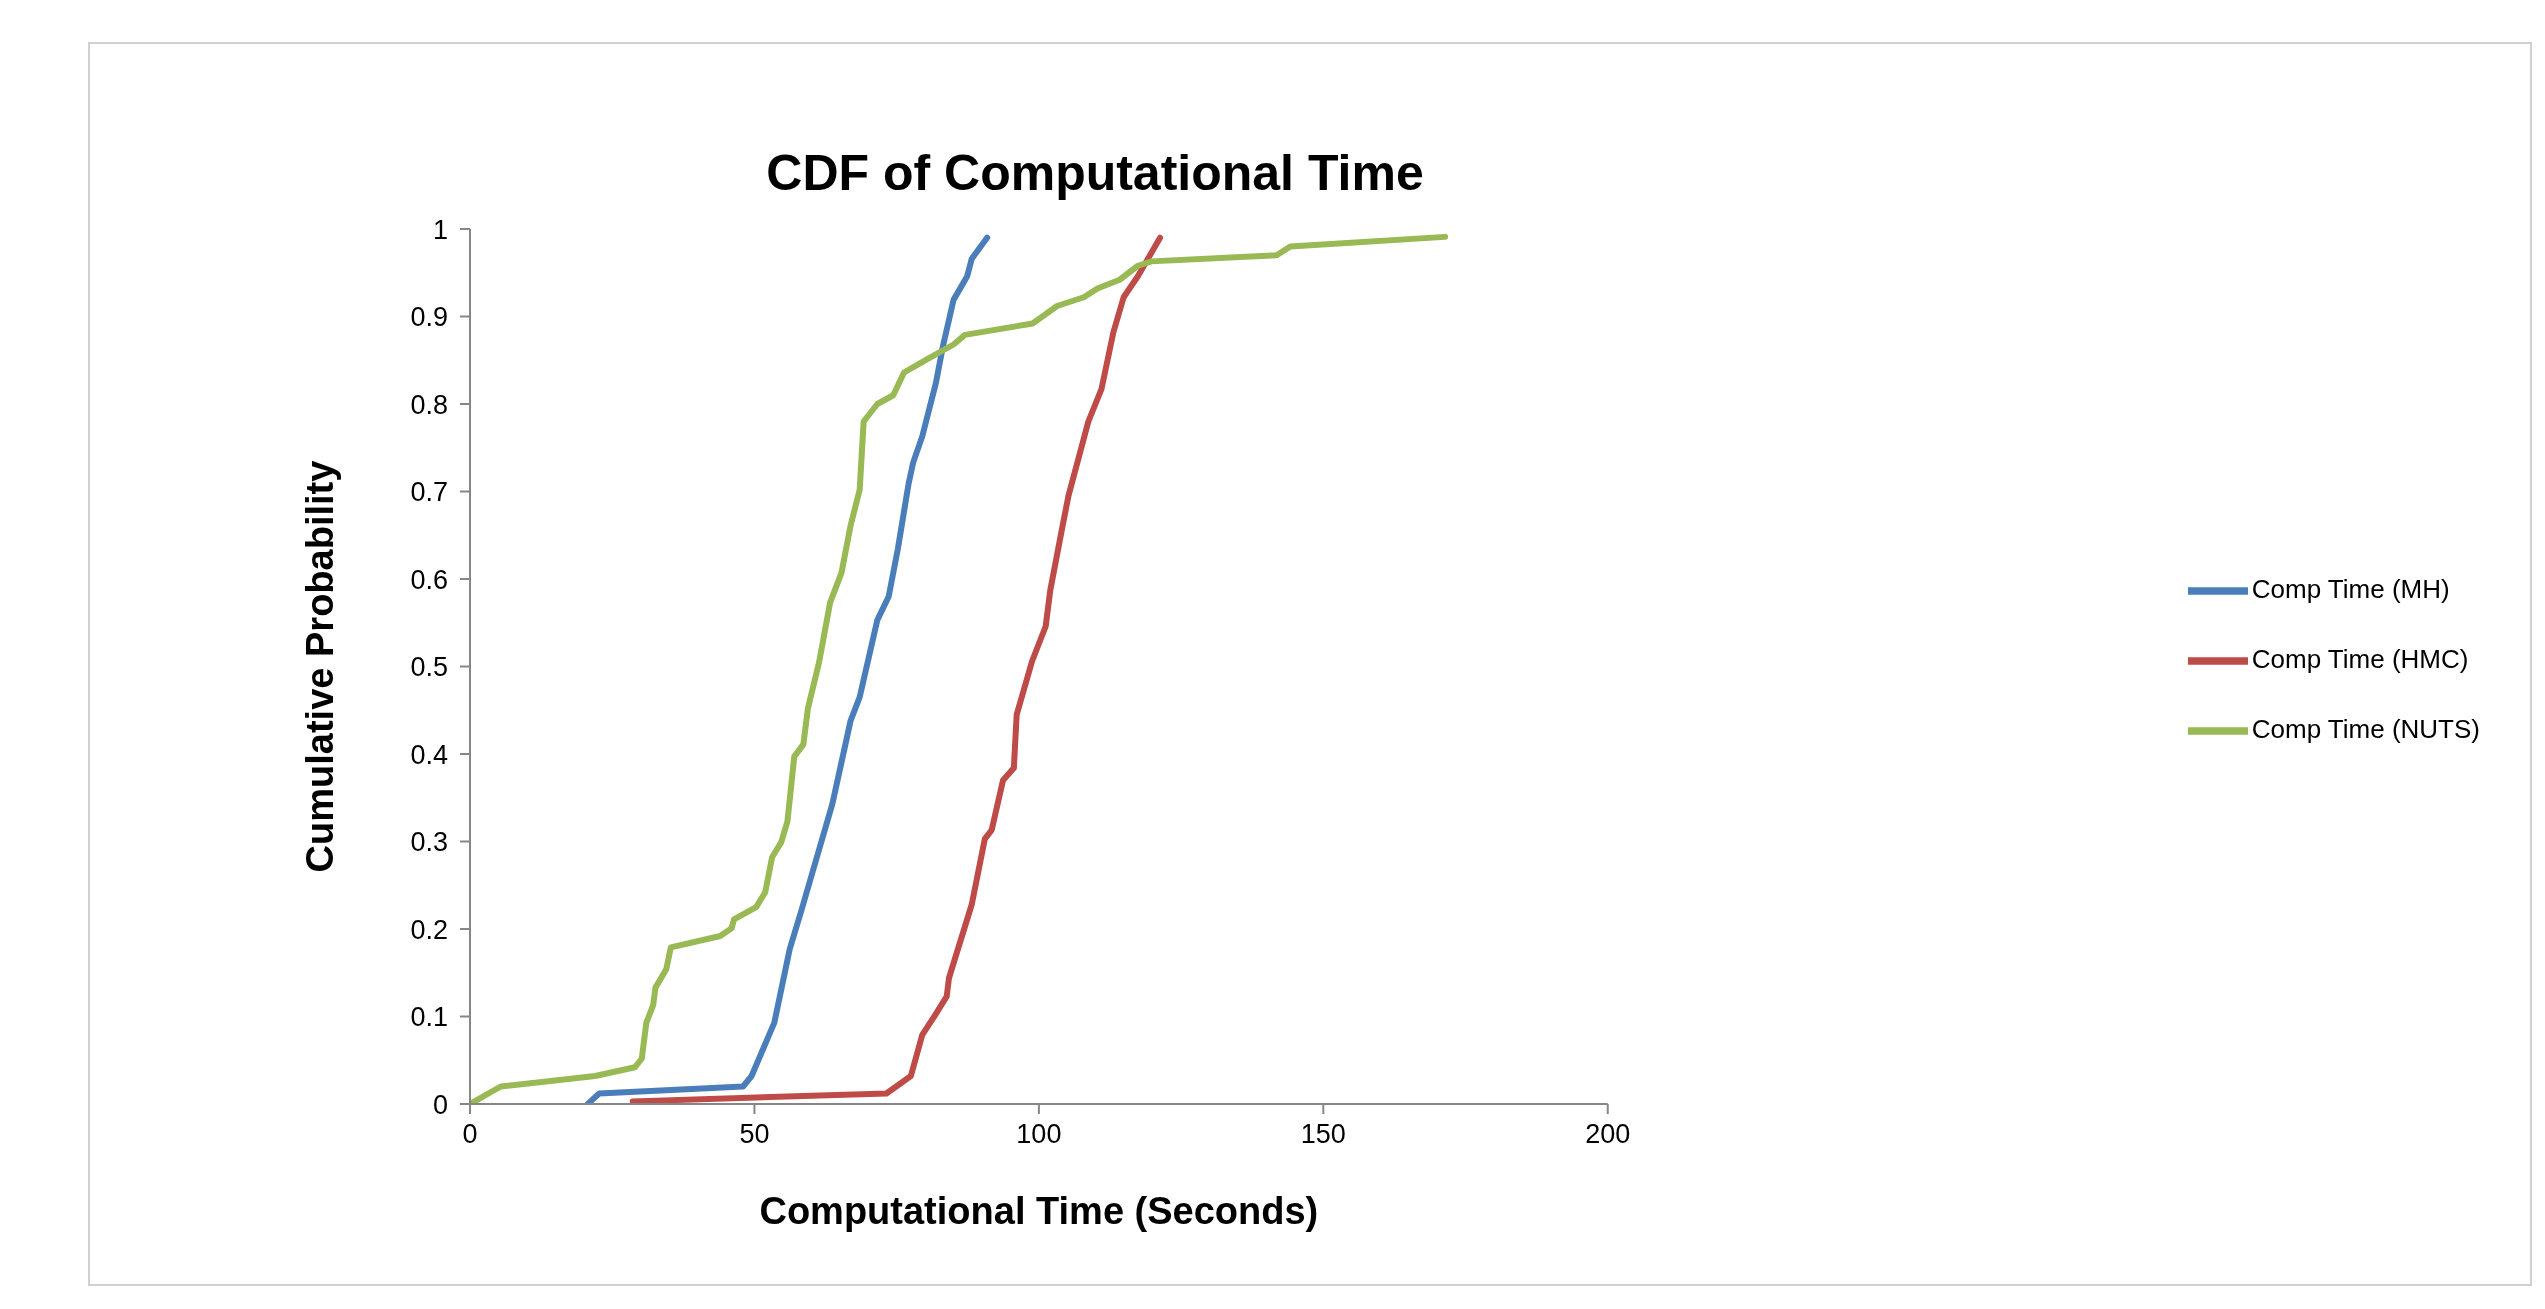 The image size is (2545, 1309). I want to click on y-tick-label: 0, so click(440, 1104).